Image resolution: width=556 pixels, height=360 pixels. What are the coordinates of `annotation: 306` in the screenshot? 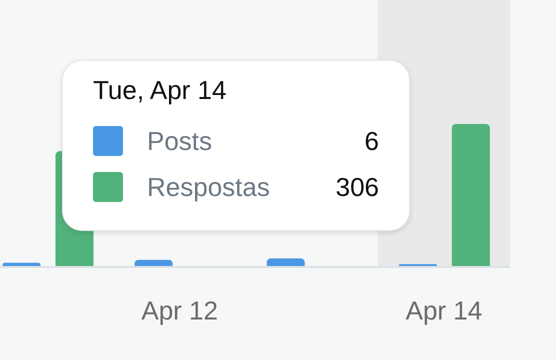 It's located at (357, 187).